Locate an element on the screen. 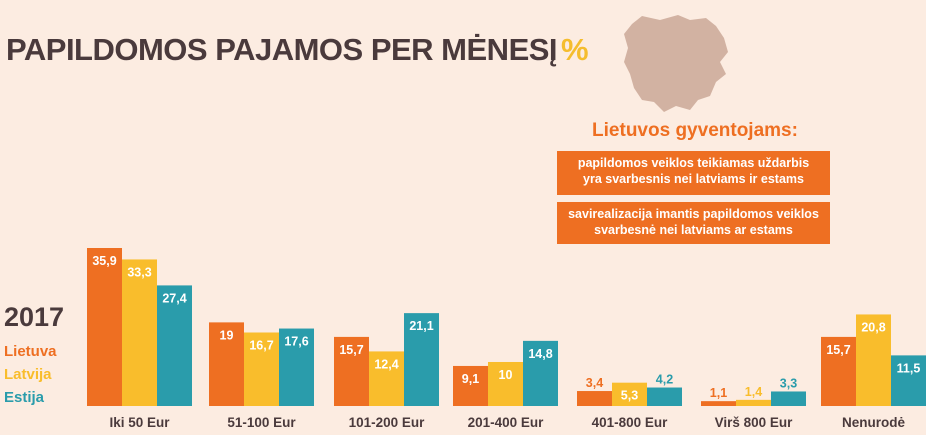 The width and height of the screenshot is (926, 435). page-title: PAPILDOMOS PAJAMOS PER MĖNESĮ% is located at coordinates (297, 50).